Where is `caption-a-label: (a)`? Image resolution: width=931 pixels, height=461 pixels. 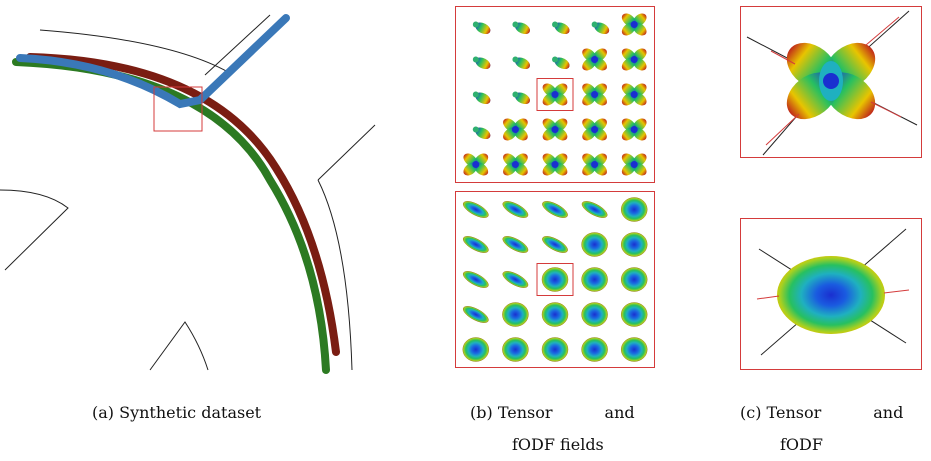 caption-a-label: (a) is located at coordinates (103, 412).